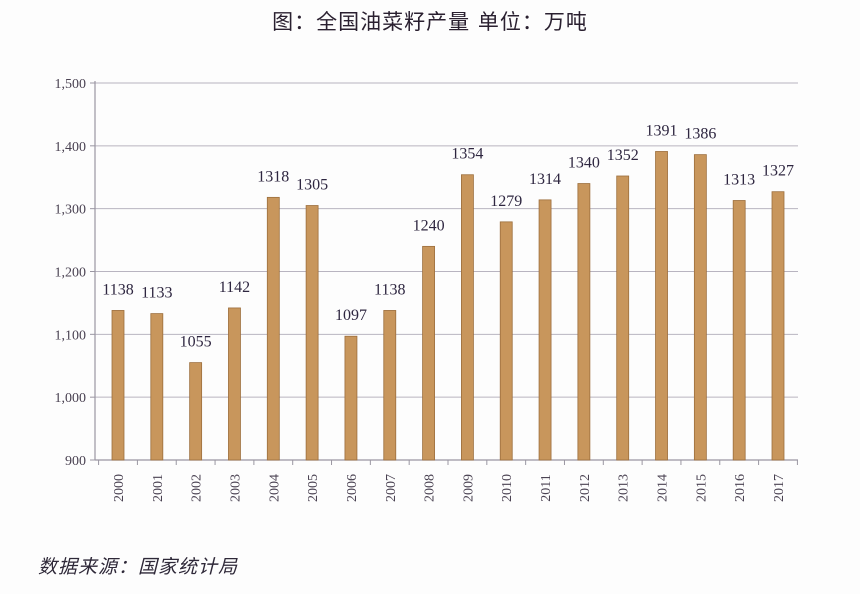  Describe the element at coordinates (661, 306) in the screenshot. I see `bar-2014` at that location.